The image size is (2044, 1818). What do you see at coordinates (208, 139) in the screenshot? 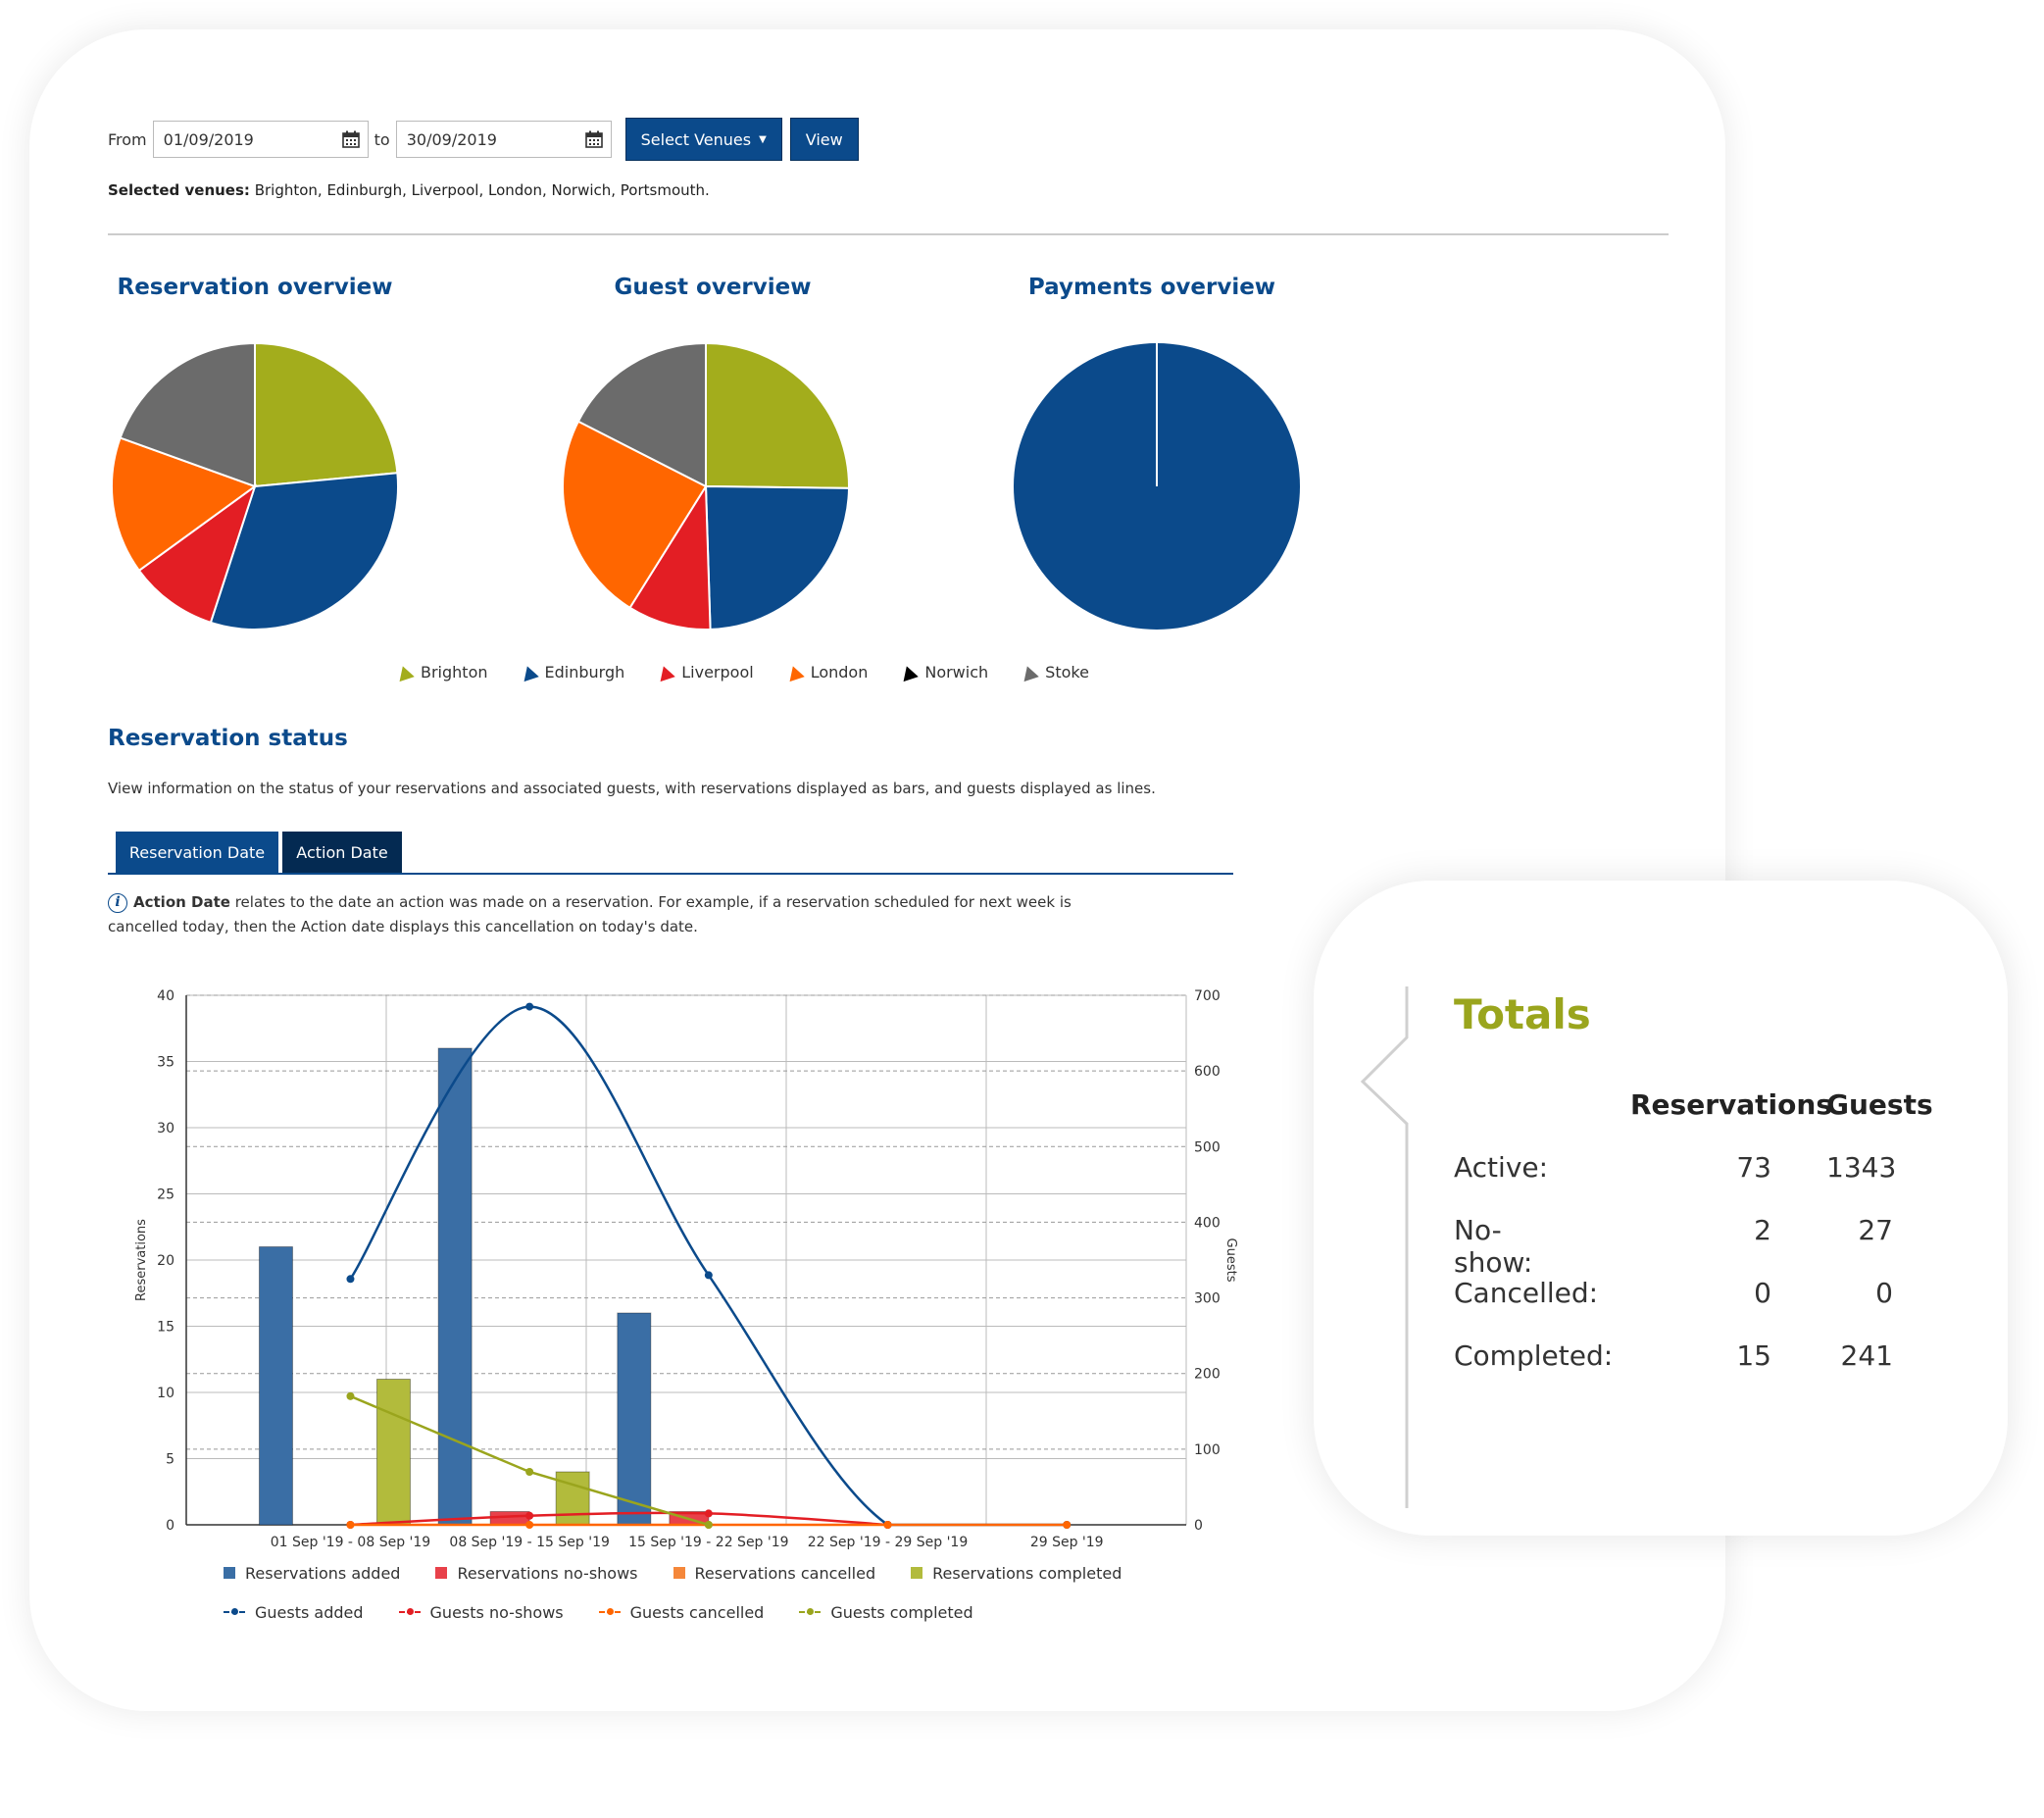
I see `from-date-value: 01/09/2019` at bounding box center [208, 139].